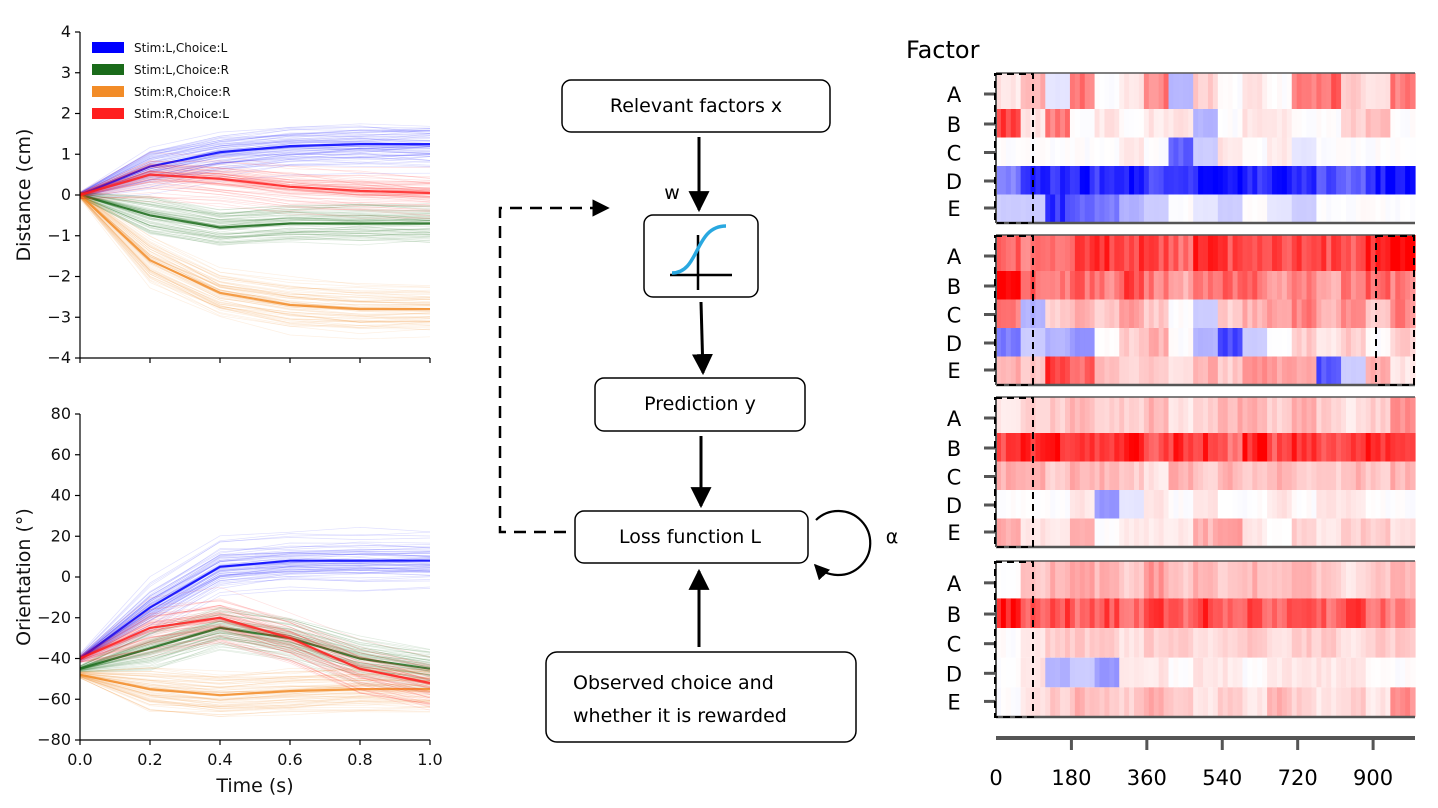 This screenshot has width=1438, height=808. What do you see at coordinates (61, 495) in the screenshot?
I see `y-tick-label: 40` at bounding box center [61, 495].